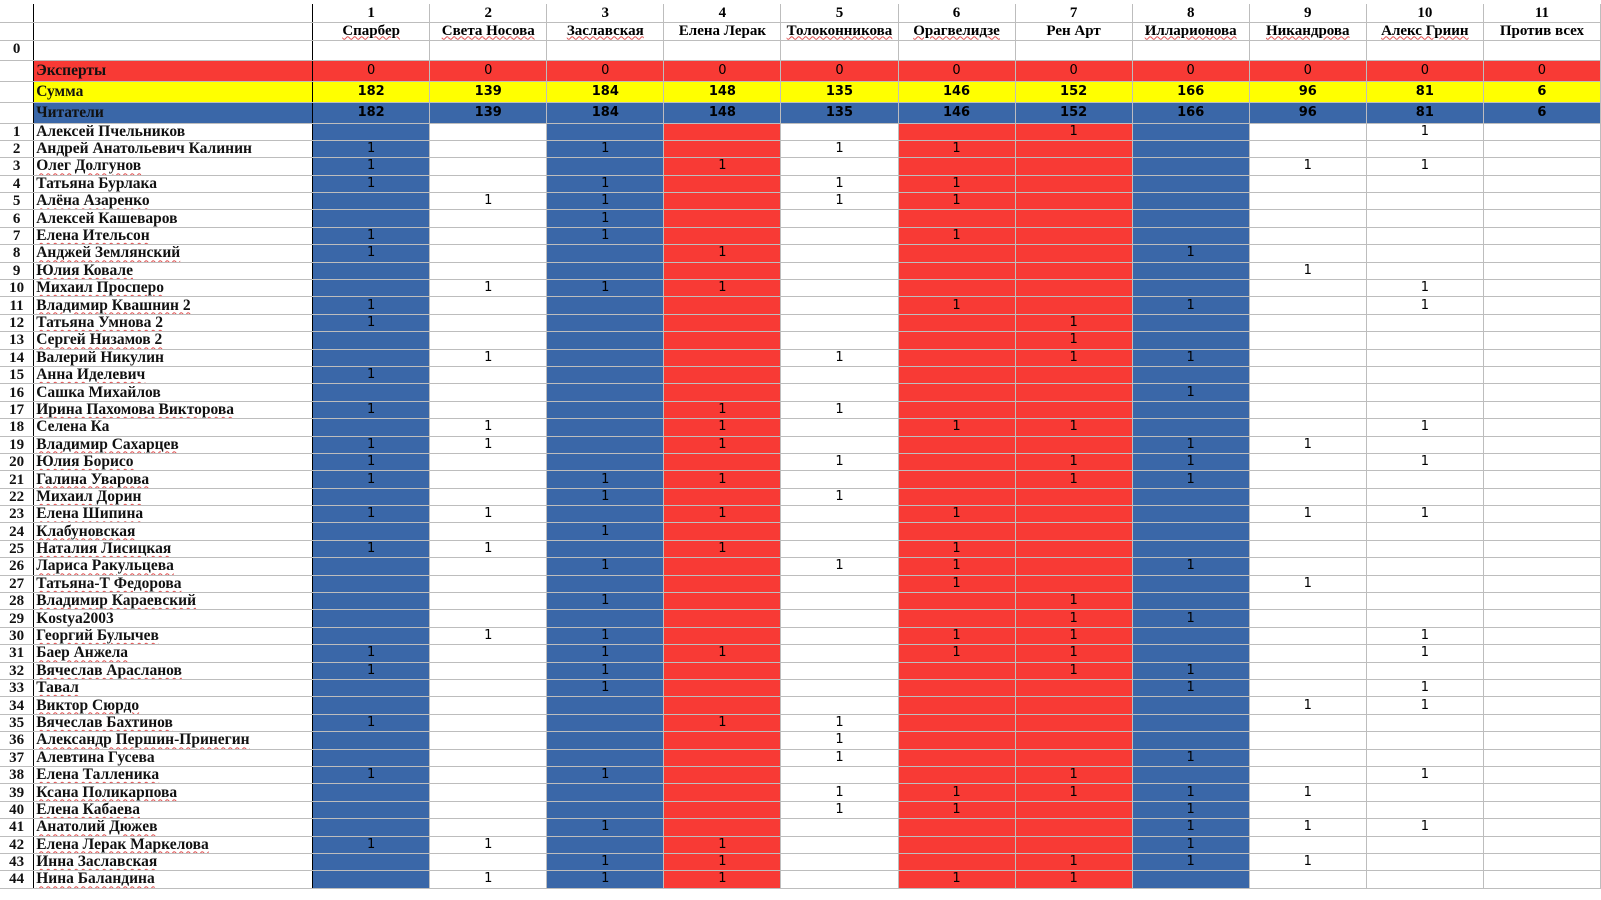  What do you see at coordinates (17, 236) in the screenshot?
I see `row-index: 7` at bounding box center [17, 236].